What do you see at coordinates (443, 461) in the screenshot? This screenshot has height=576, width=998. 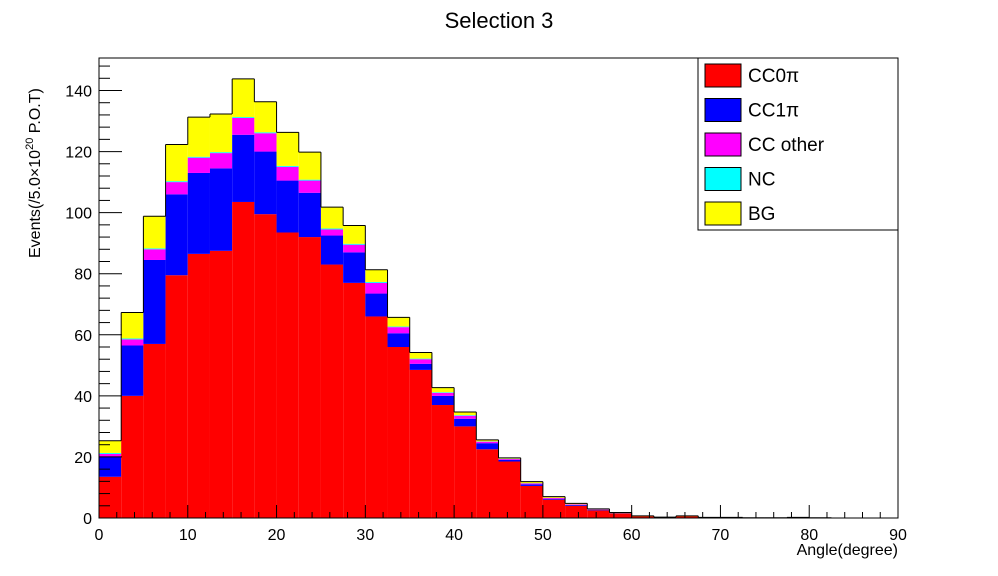 I see `bar-cc0--bin-15` at bounding box center [443, 461].